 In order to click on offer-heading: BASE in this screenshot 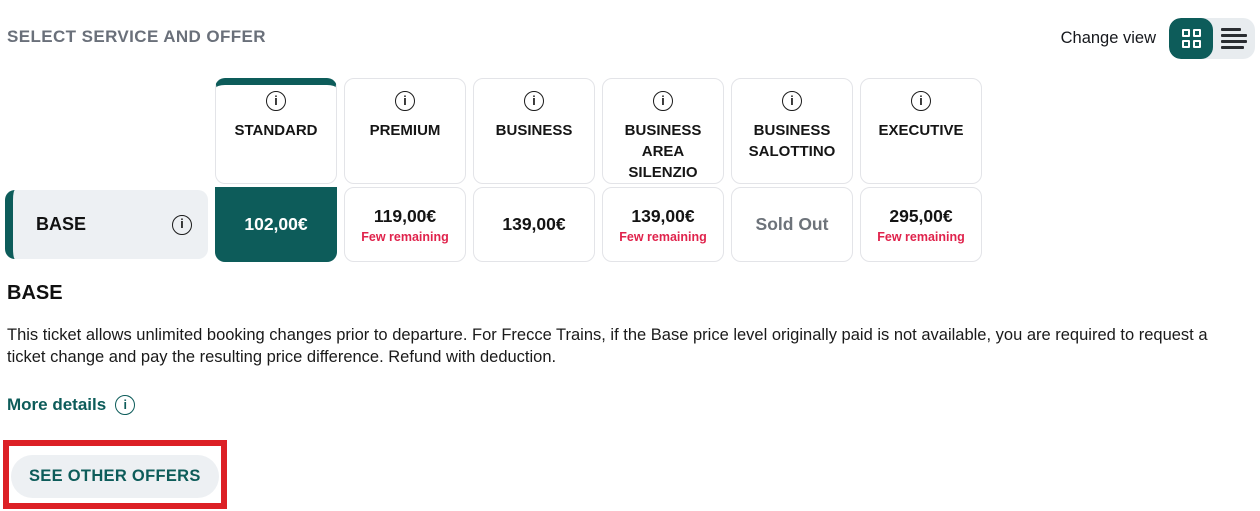, I will do `click(35, 293)`.